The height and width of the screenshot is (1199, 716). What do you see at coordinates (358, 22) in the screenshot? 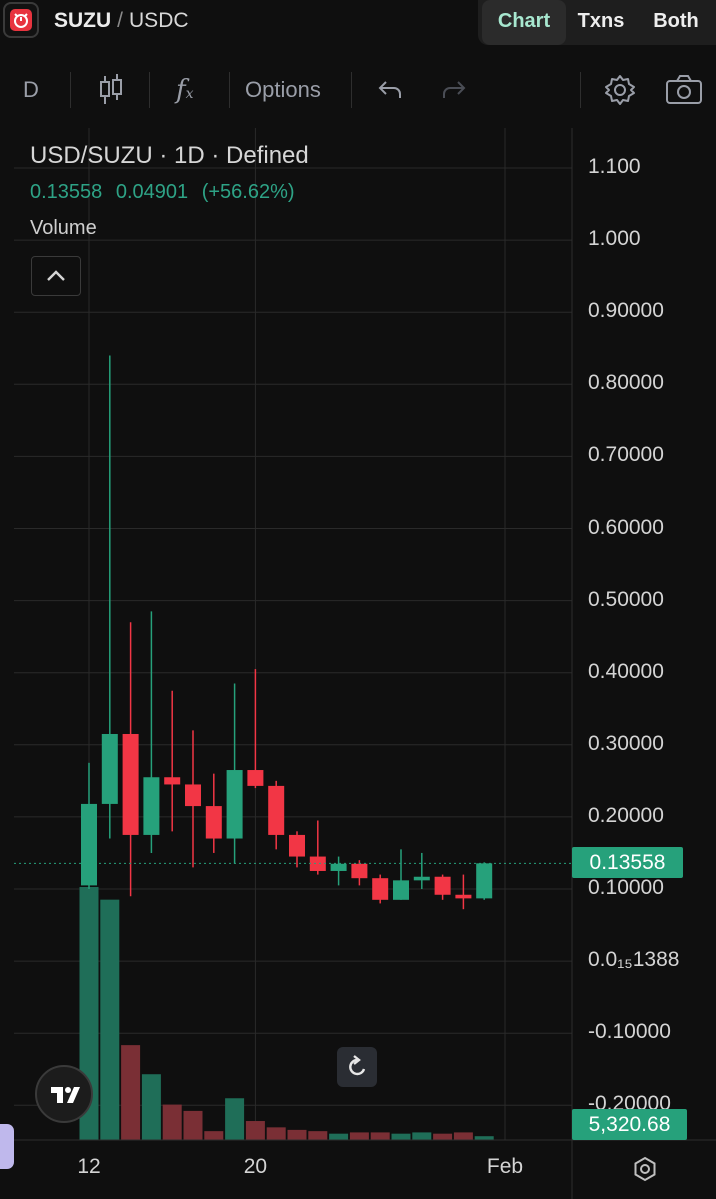
I see `top-bar: SUZU / USDC Chart Txns Both` at bounding box center [358, 22].